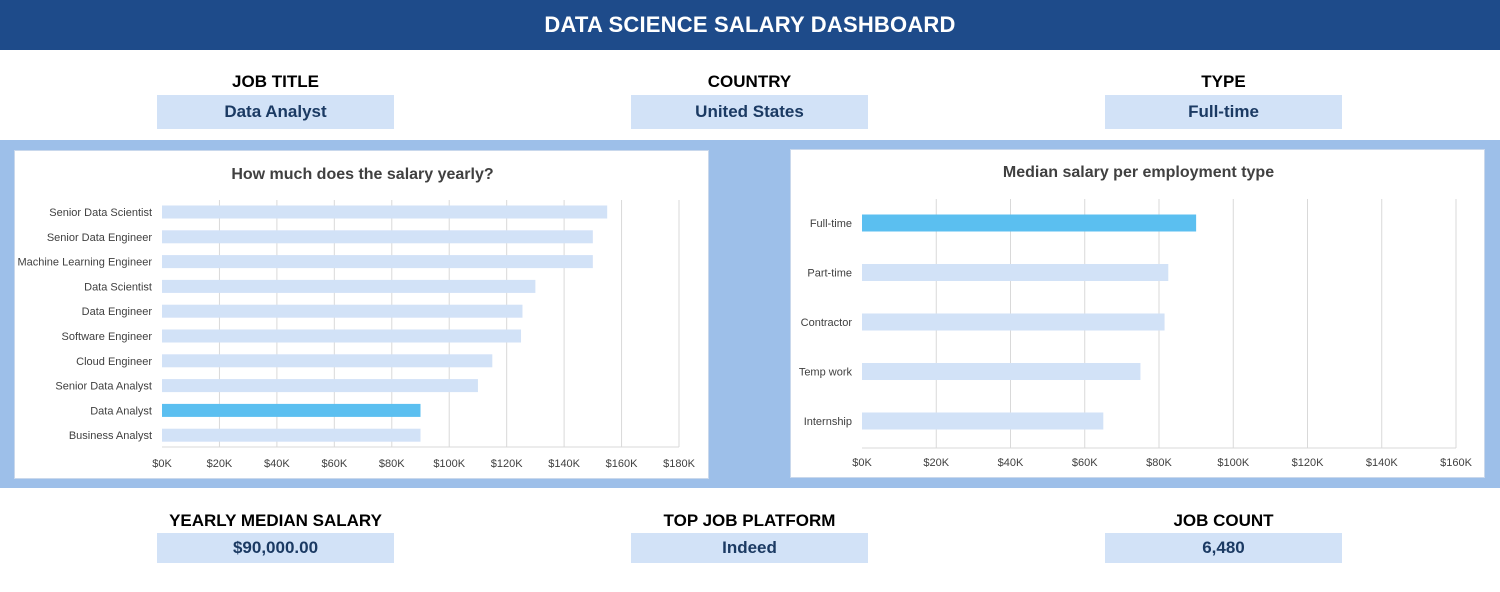 This screenshot has width=1500, height=592. What do you see at coordinates (100, 238) in the screenshot?
I see `category-label: Senior Data Engineer` at bounding box center [100, 238].